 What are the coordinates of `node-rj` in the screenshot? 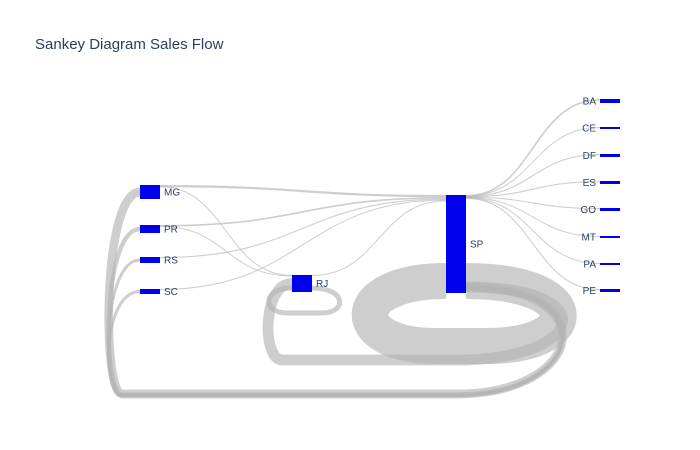 It's located at (302, 283).